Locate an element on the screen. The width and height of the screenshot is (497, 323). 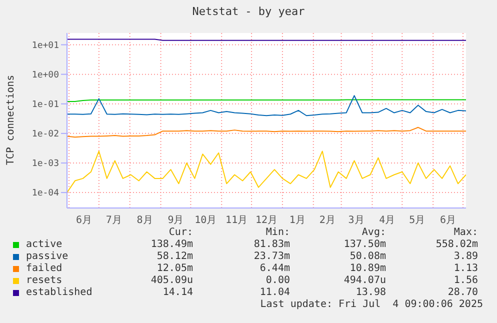
text: 137.50m is located at coordinates (365, 244).